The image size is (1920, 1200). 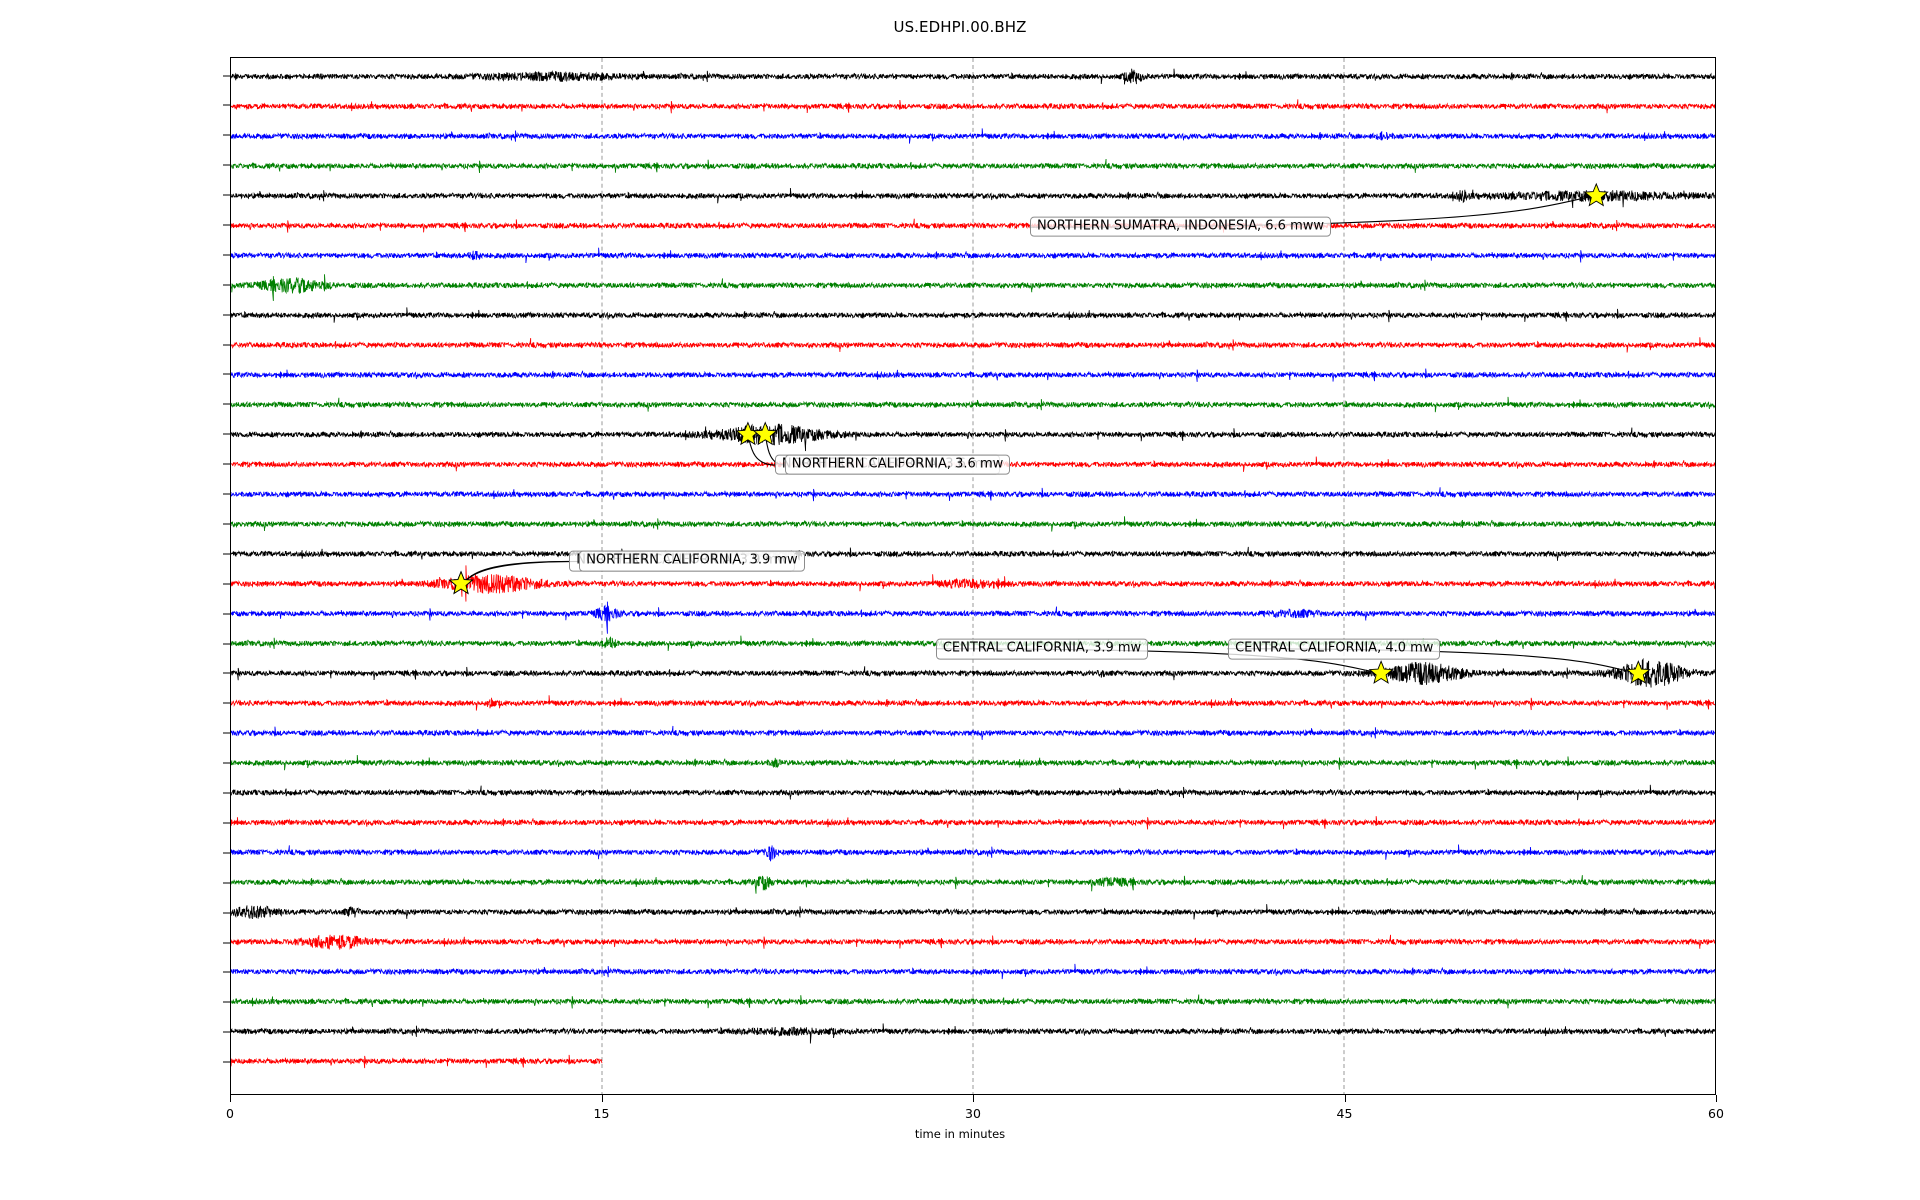 What do you see at coordinates (973, 1113) in the screenshot?
I see `x-axis-tick-label: 30` at bounding box center [973, 1113].